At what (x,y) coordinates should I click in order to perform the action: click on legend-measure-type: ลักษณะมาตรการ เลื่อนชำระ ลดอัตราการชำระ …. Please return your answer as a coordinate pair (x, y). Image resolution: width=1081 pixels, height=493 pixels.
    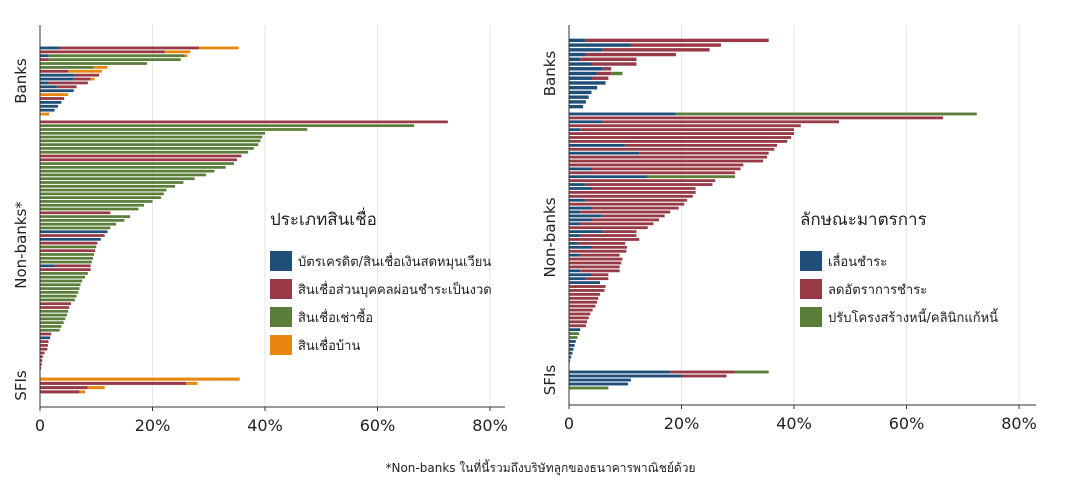
    Looking at the image, I should click on (899, 268).